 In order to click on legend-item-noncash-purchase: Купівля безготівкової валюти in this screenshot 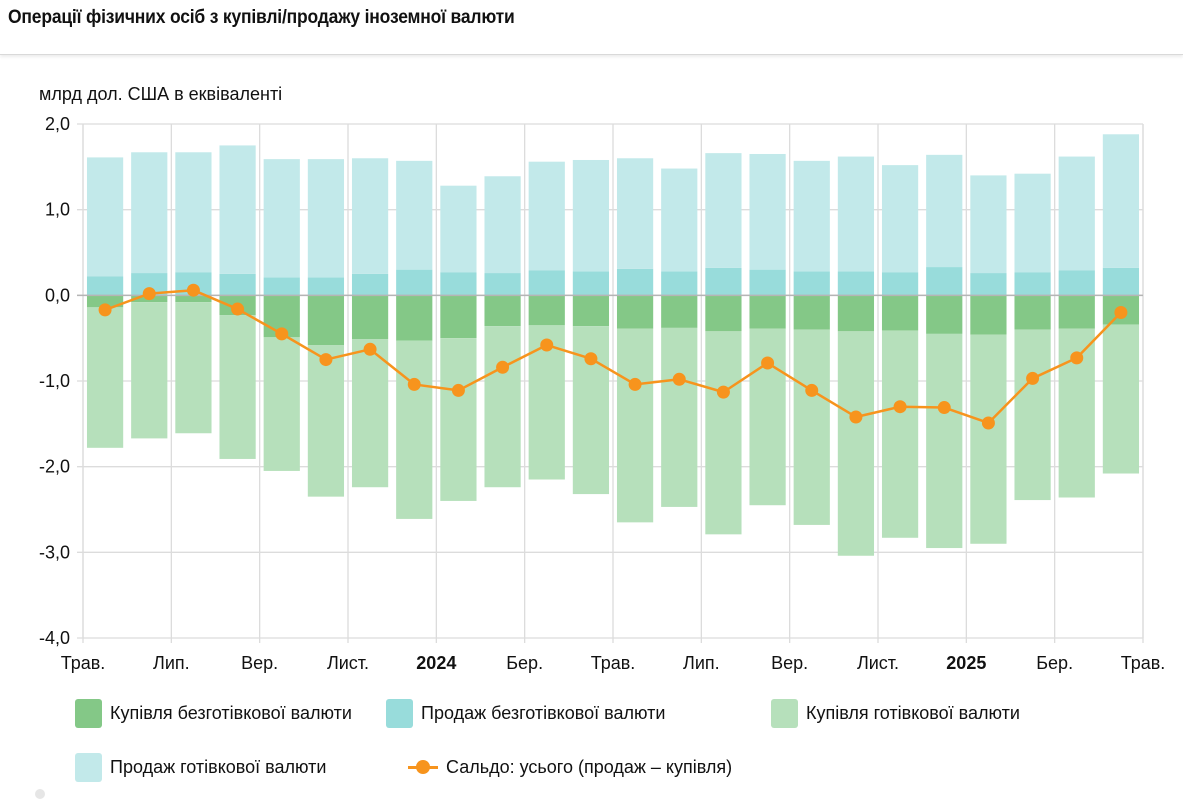, I will do `click(213, 713)`.